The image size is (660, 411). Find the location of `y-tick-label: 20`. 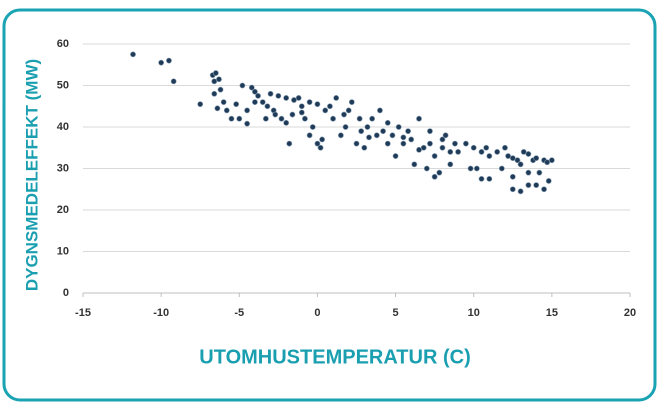

y-tick-label: 20 is located at coordinates (63, 210).